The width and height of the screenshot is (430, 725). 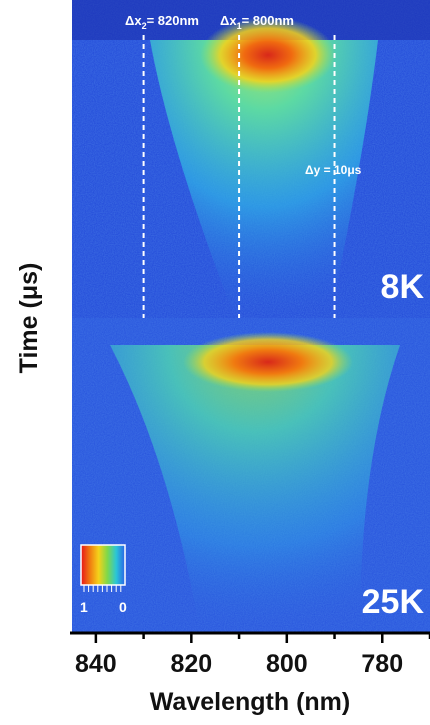 What do you see at coordinates (257, 22) in the screenshot?
I see `annotation-dx1: Δx1= 800nm` at bounding box center [257, 22].